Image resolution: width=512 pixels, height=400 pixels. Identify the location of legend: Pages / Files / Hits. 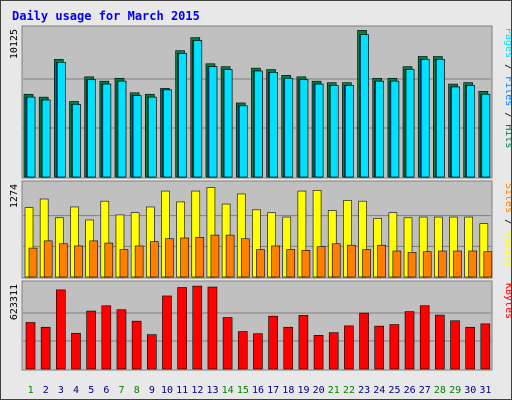
(507, 88).